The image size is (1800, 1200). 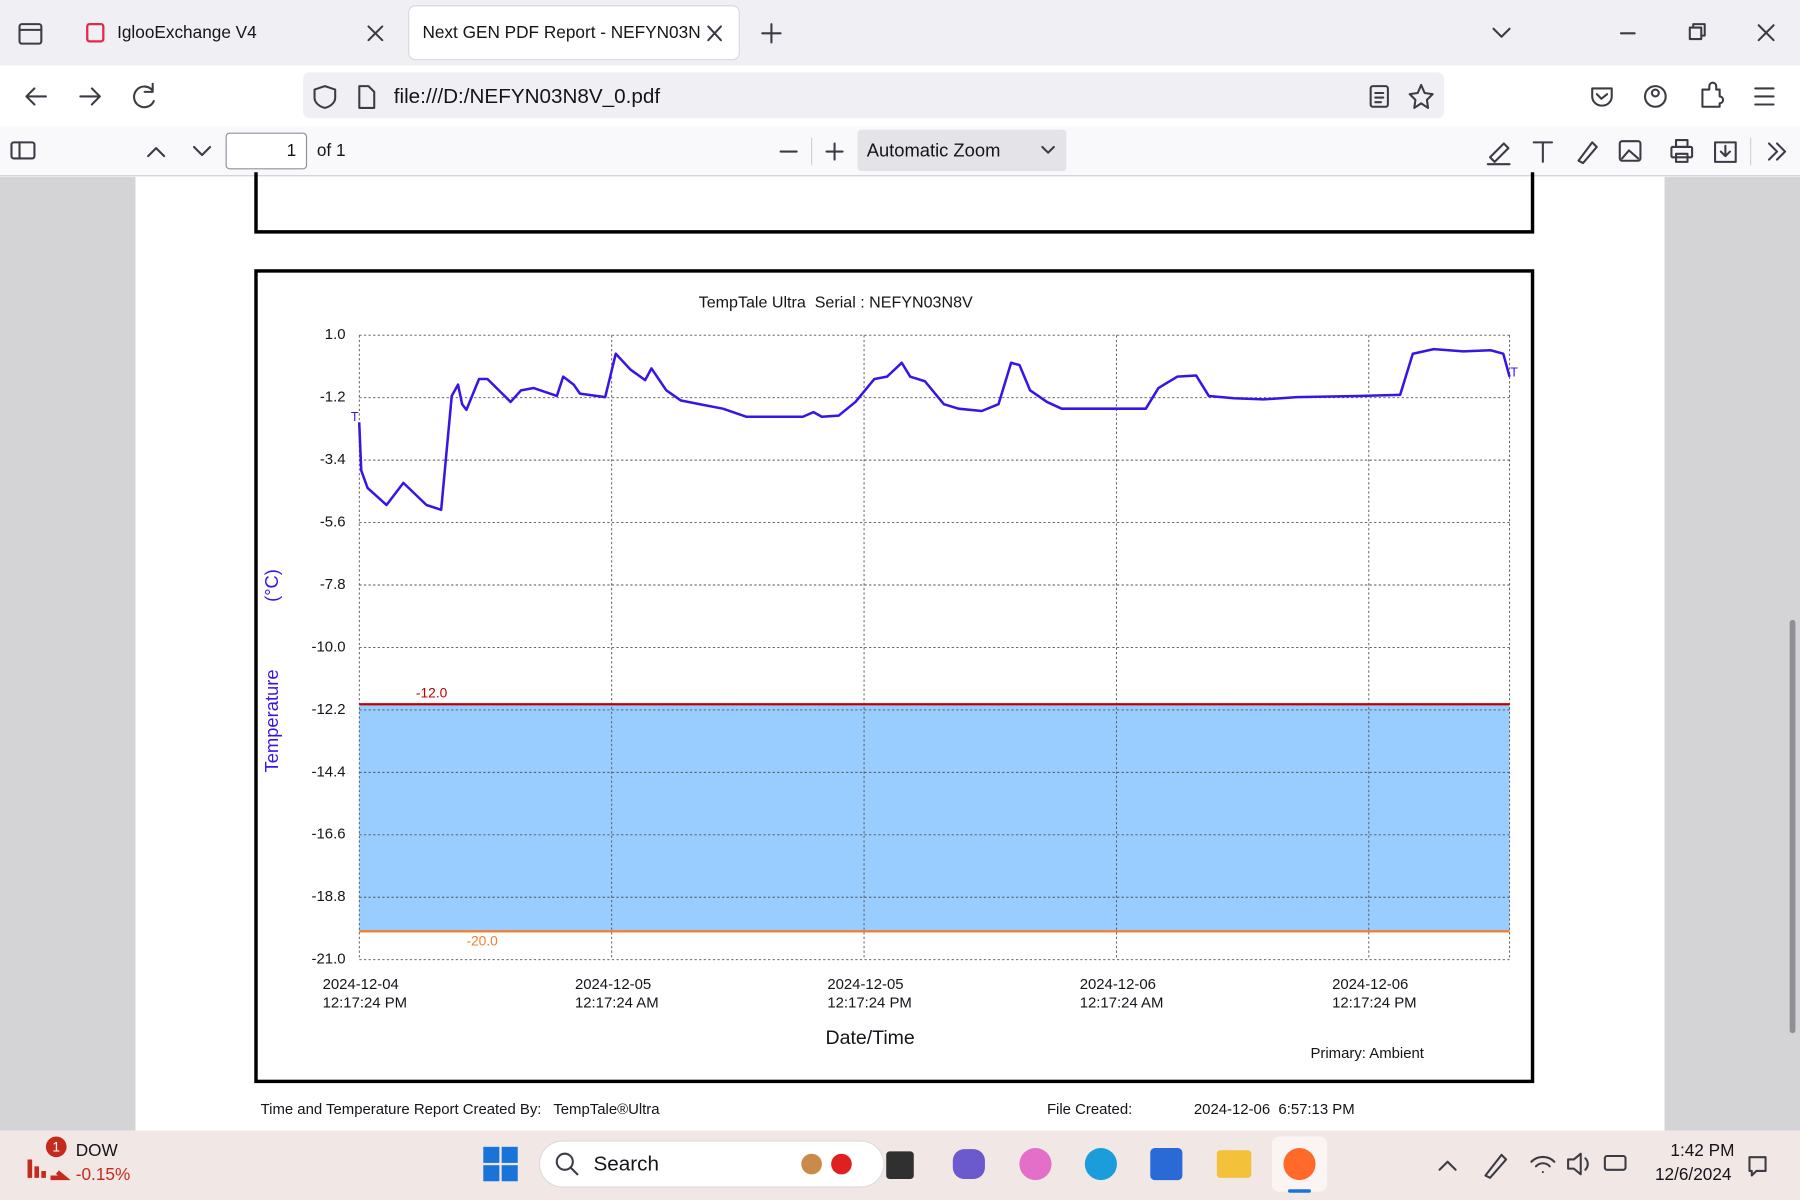 What do you see at coordinates (527, 96) in the screenshot?
I see `url: file:///D:/NEFYN03N8V_0.pdf` at bounding box center [527, 96].